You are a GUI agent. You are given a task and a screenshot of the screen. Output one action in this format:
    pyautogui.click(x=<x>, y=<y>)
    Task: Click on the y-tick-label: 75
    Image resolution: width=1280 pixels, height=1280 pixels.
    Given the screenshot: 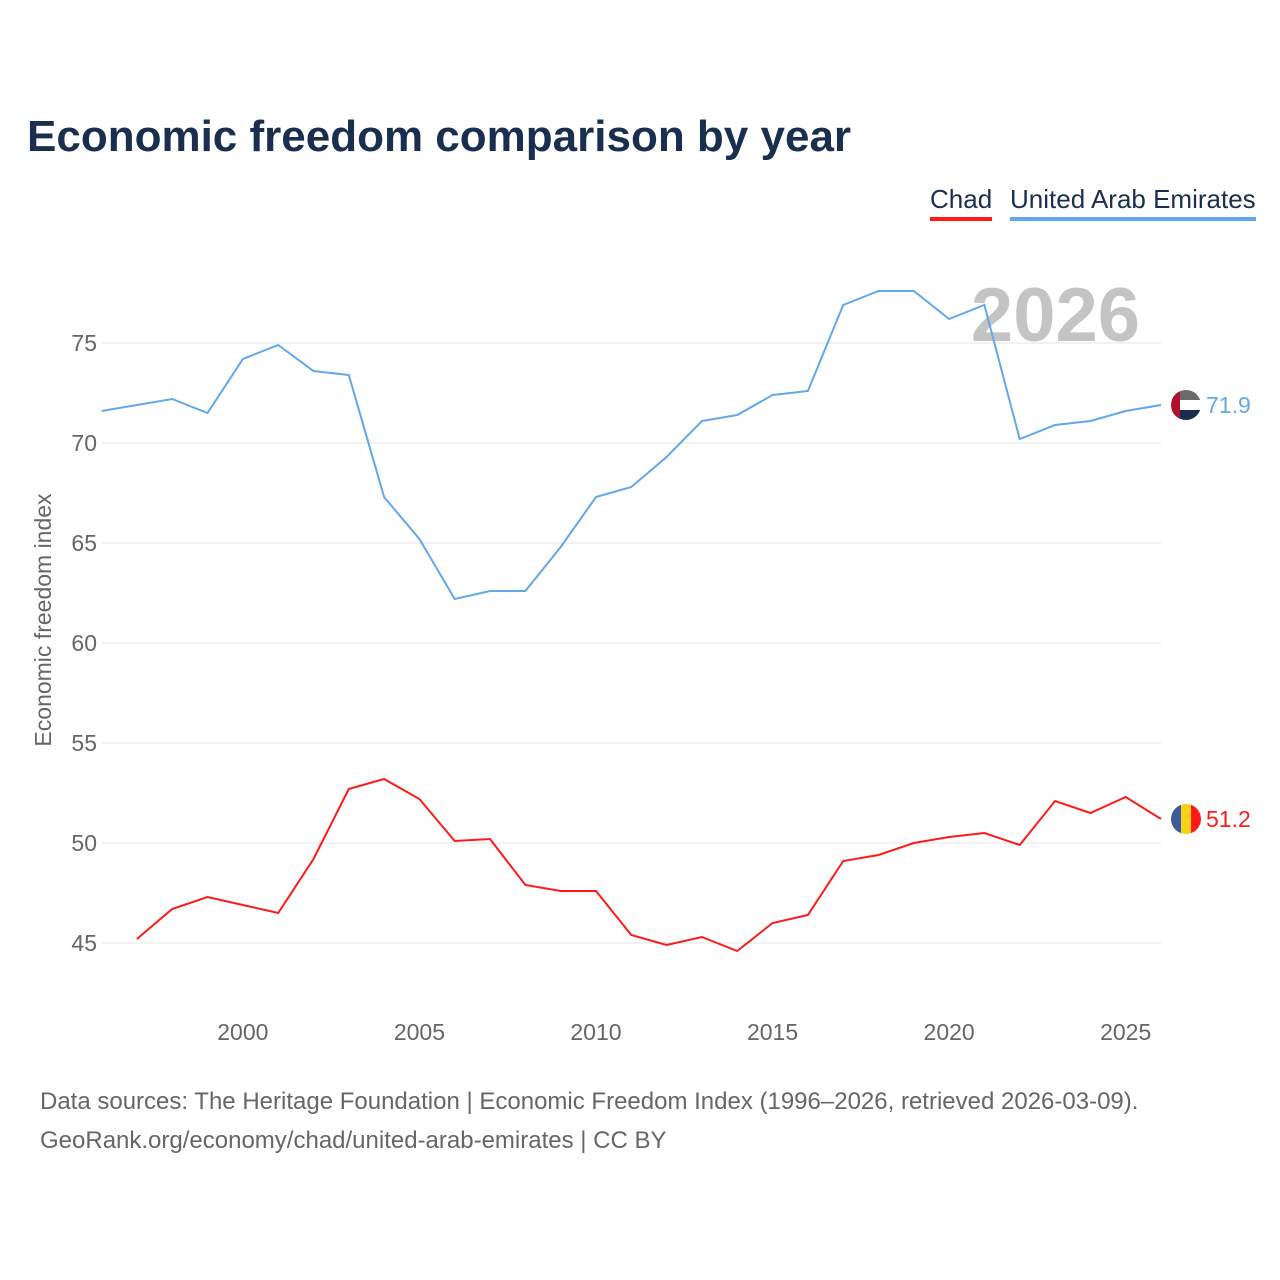 What is the action you would take?
    pyautogui.click(x=84, y=343)
    